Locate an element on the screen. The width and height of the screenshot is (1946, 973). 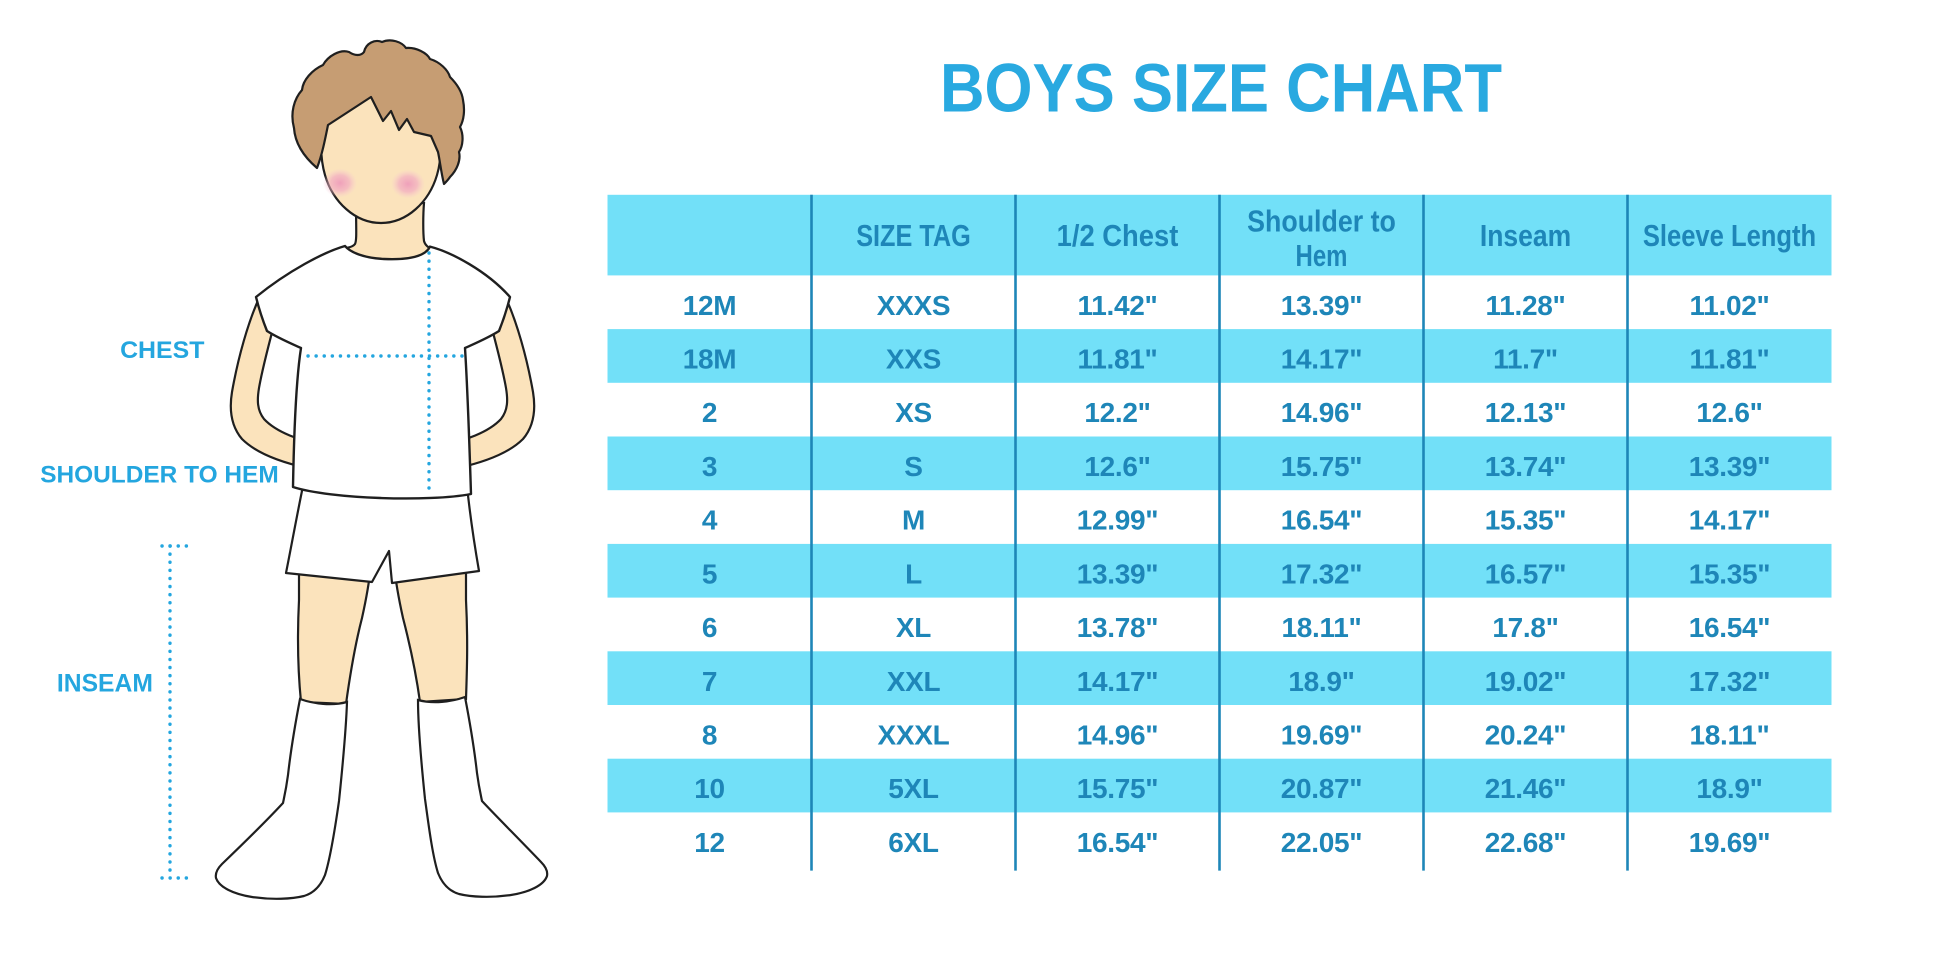
svg-text: 8 is located at coordinates (709, 735).